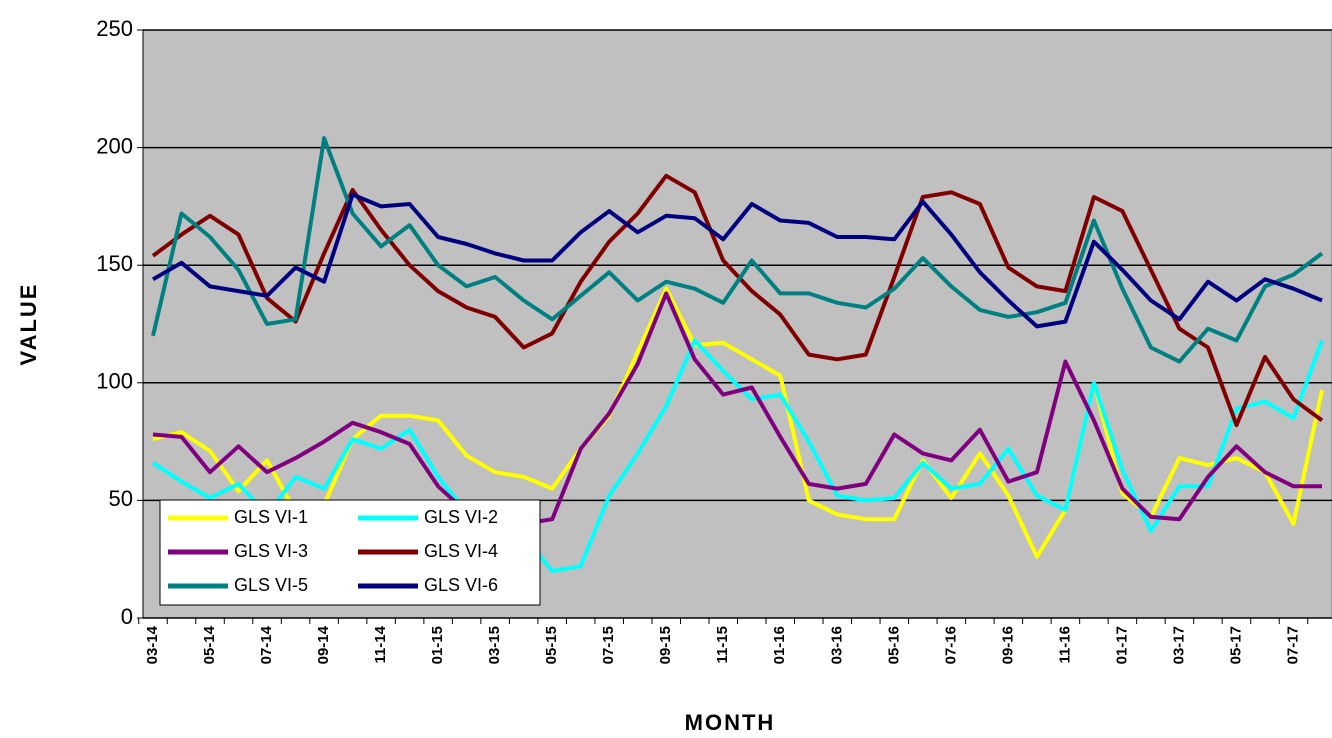 This screenshot has width=1332, height=738. I want to click on x-tick-label: 07-17, so click(1292, 645).